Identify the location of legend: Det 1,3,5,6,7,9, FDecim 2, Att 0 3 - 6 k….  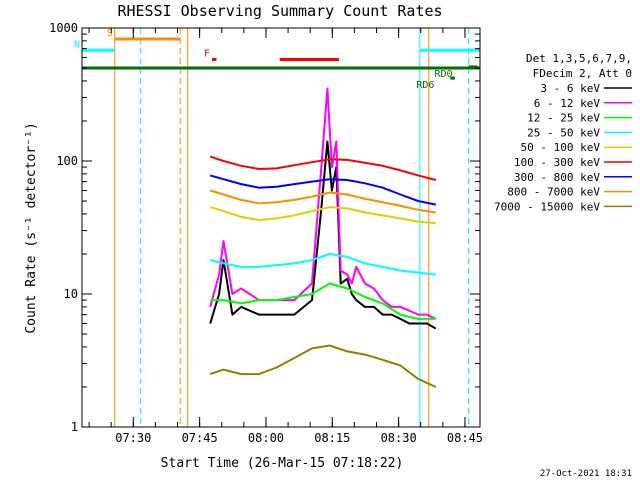
(563, 132).